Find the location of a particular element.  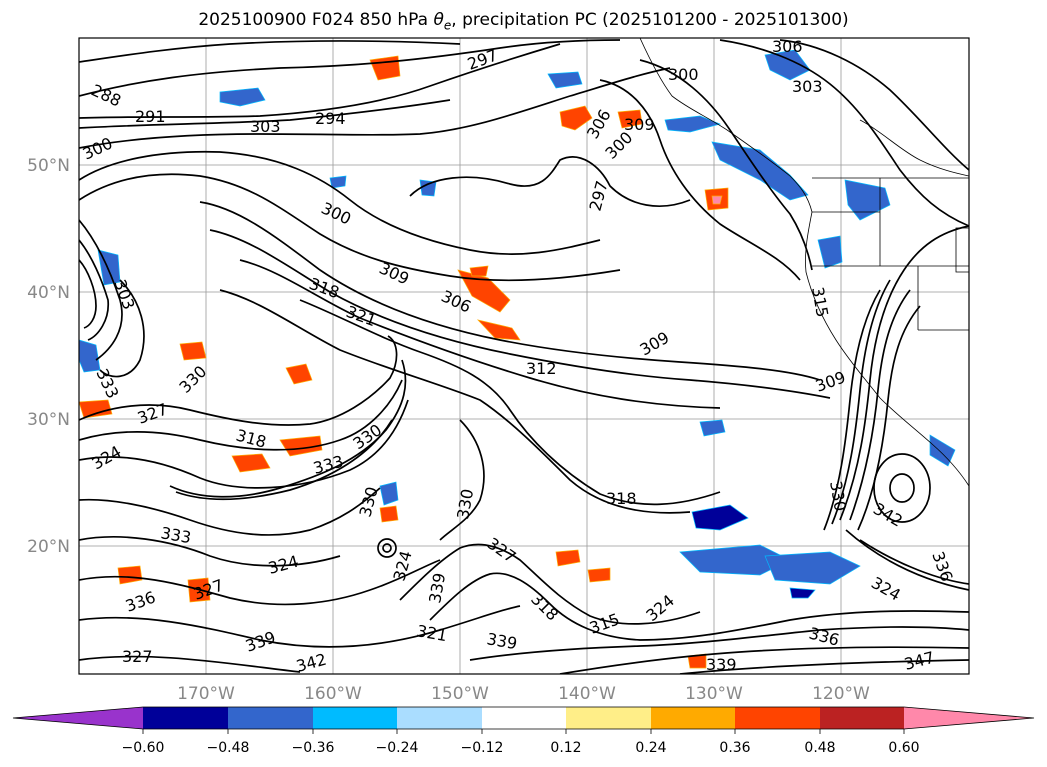

contour-label: 339 is located at coordinates (721, 664).